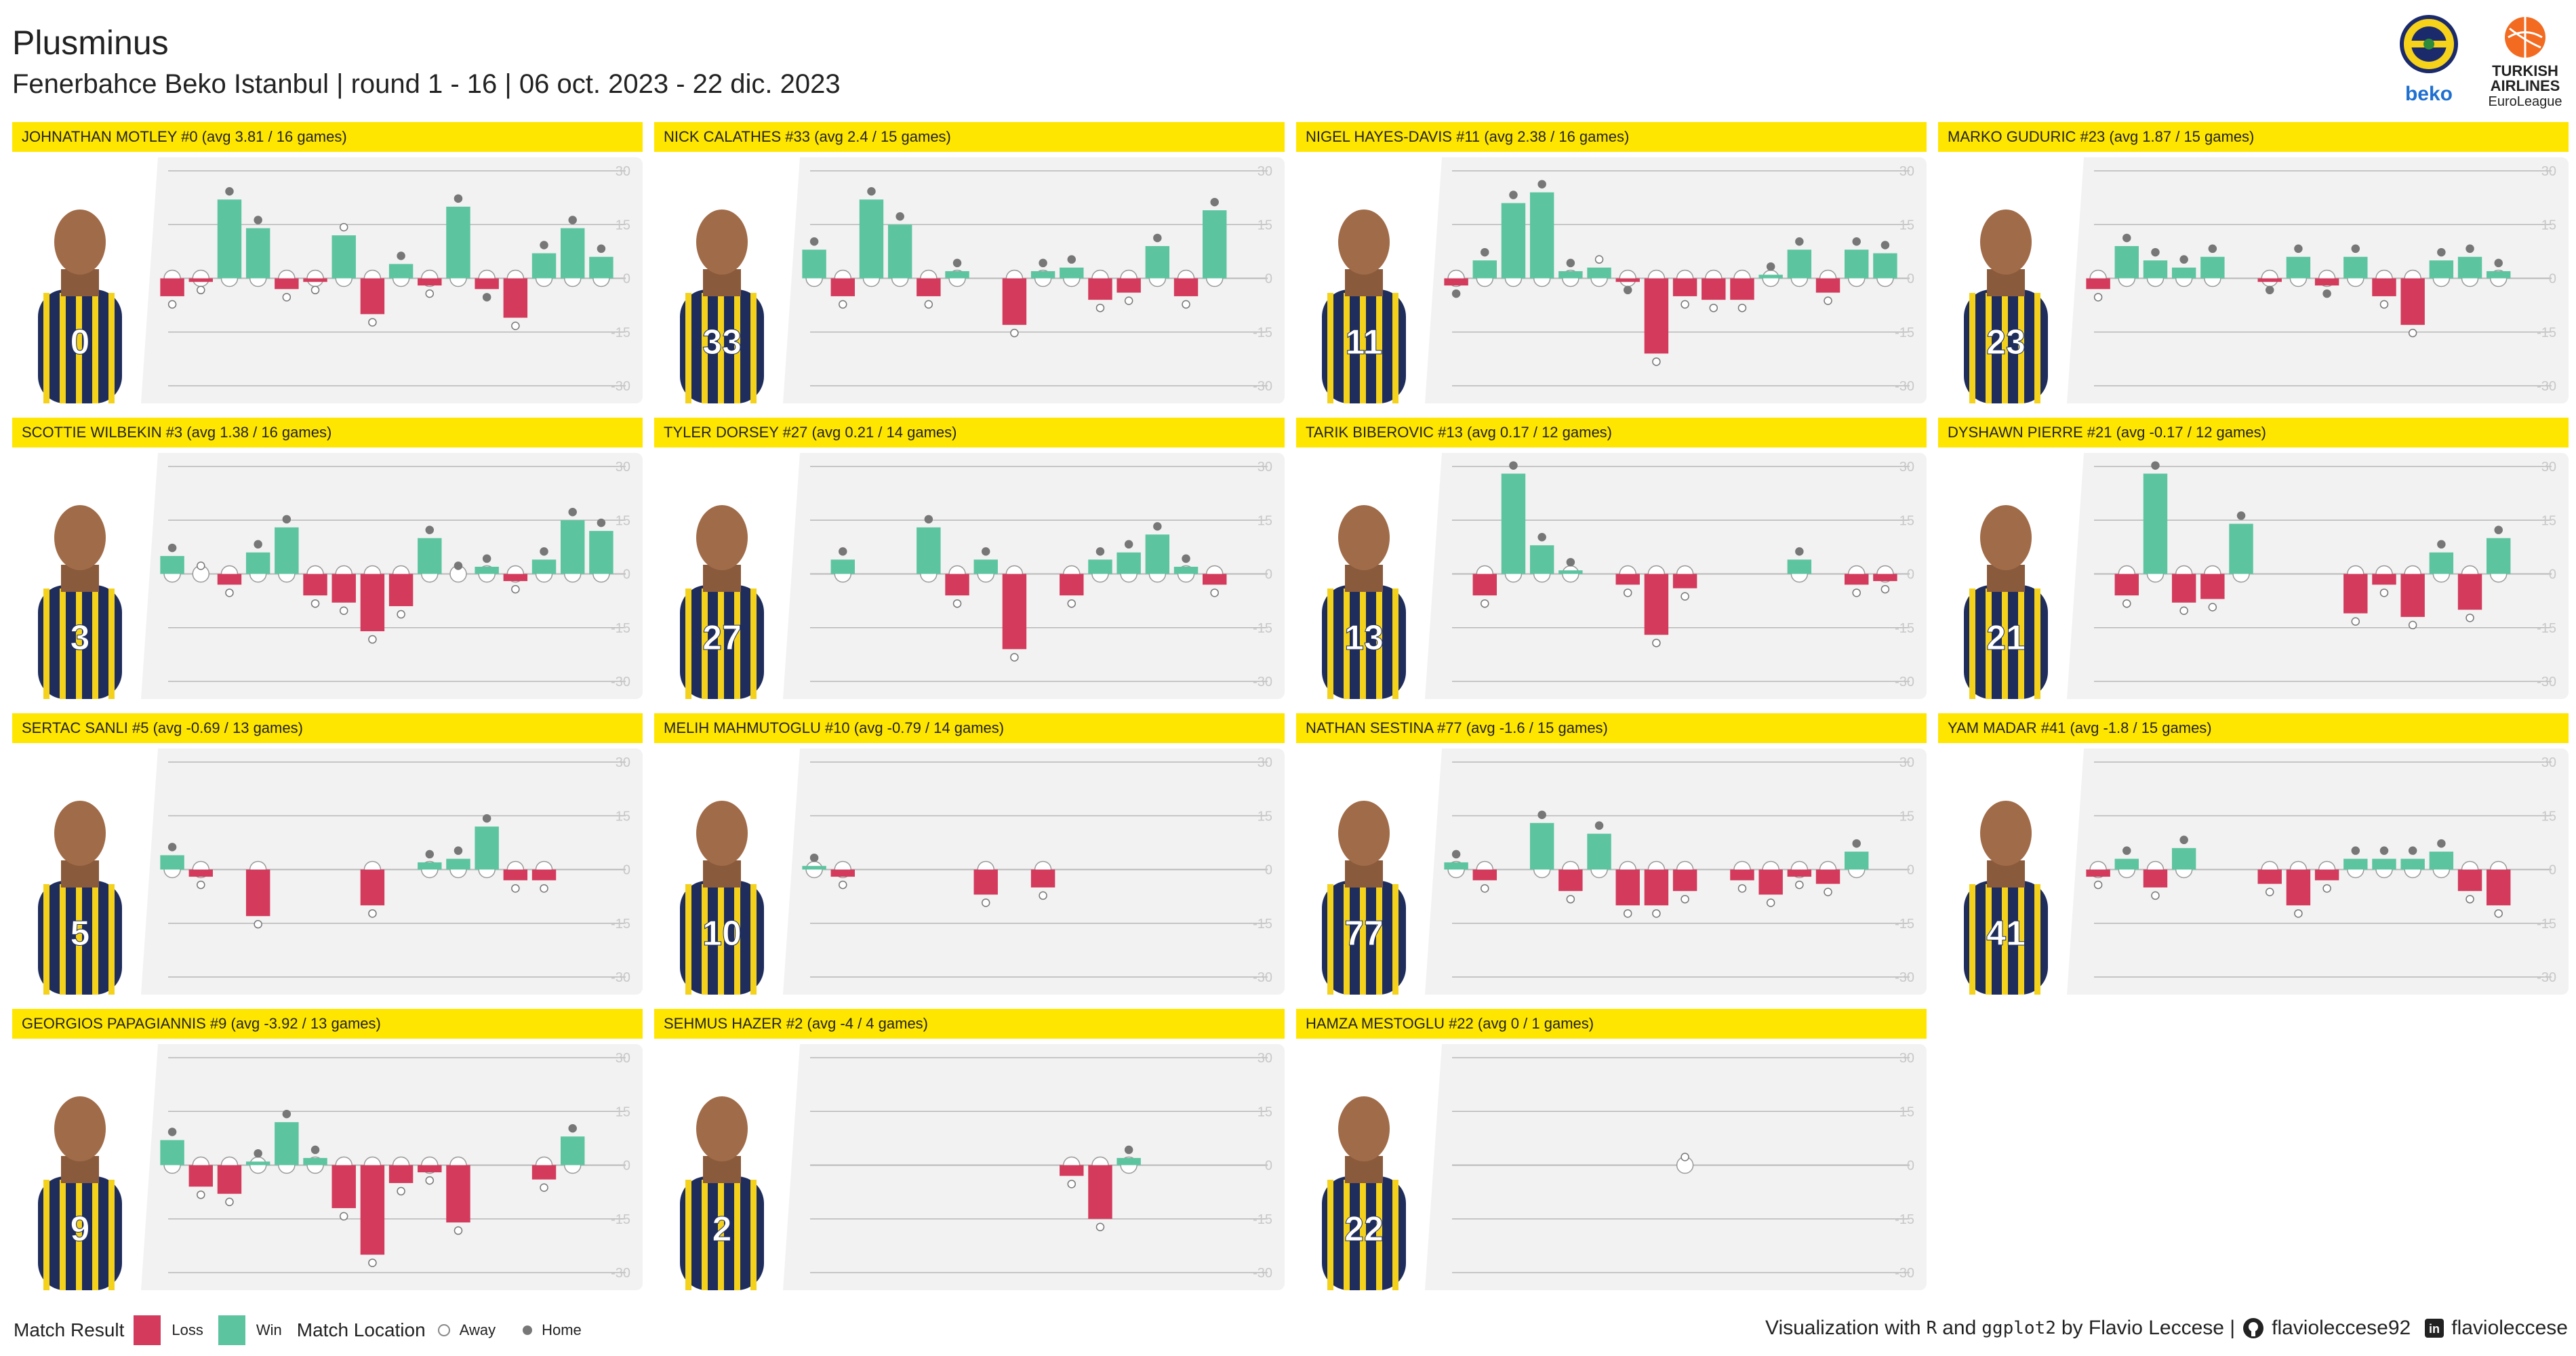 This screenshot has width=2576, height=1356. Describe the element at coordinates (1364, 243) in the screenshot. I see `player-head` at that location.